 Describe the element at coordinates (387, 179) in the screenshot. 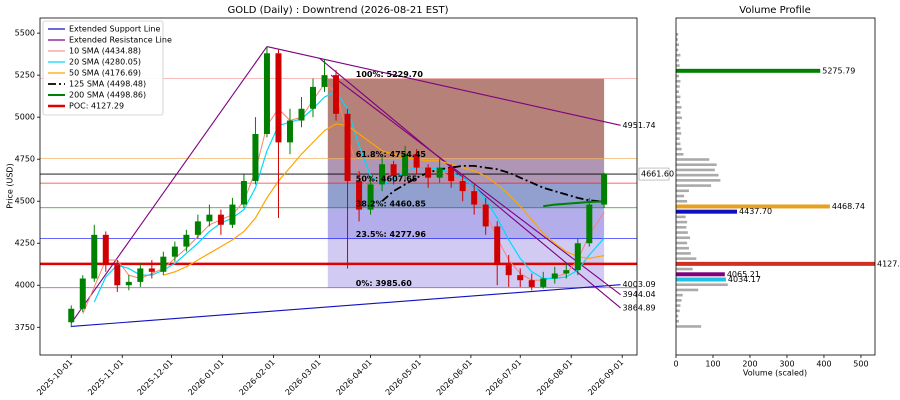

I see `fib-level-label: 50%: 4607.65` at that location.